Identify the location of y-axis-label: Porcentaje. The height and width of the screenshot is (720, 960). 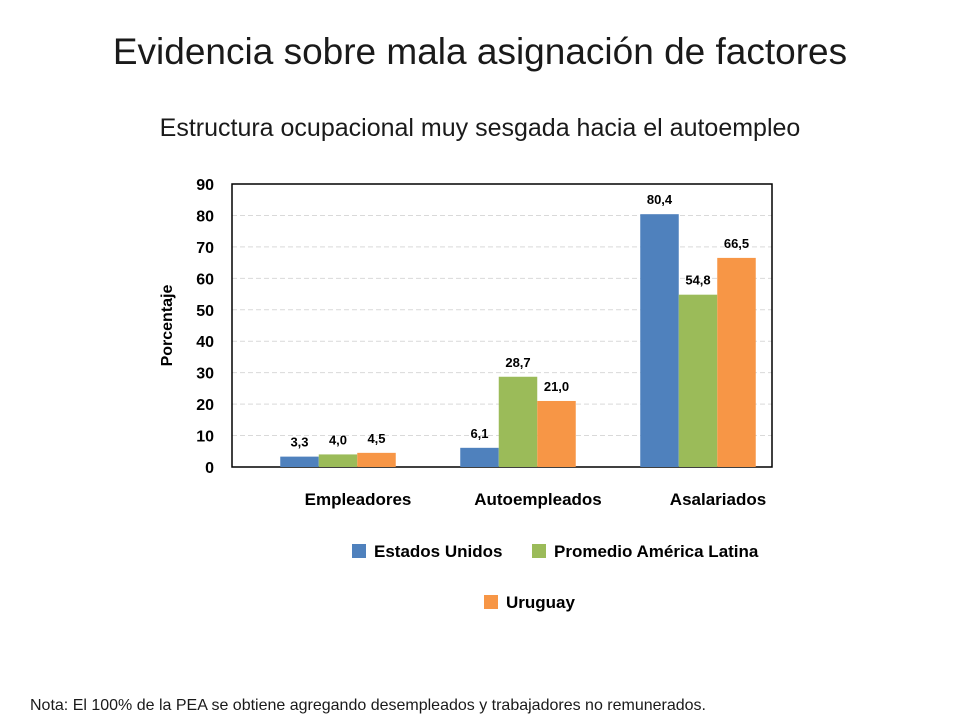
(167, 325).